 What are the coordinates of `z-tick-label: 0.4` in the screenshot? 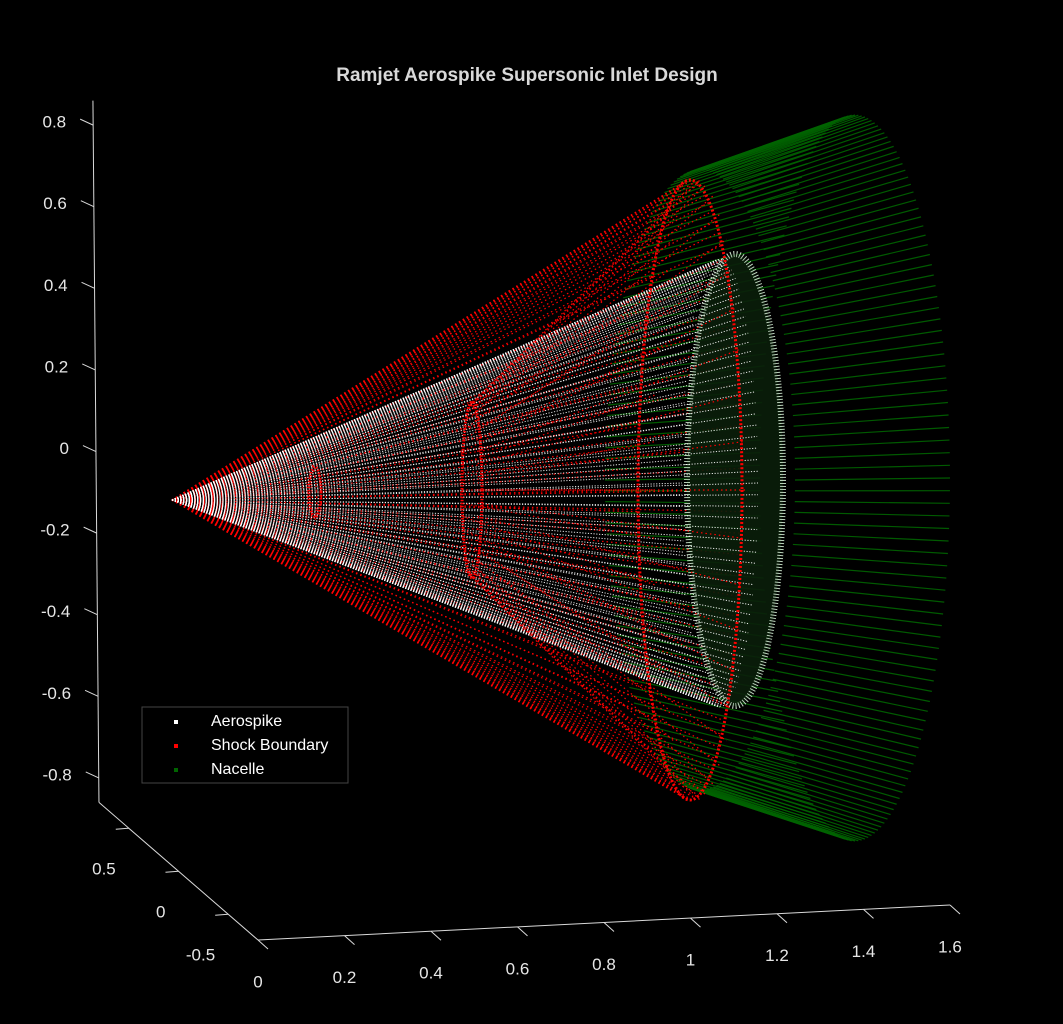 It's located at (56, 285).